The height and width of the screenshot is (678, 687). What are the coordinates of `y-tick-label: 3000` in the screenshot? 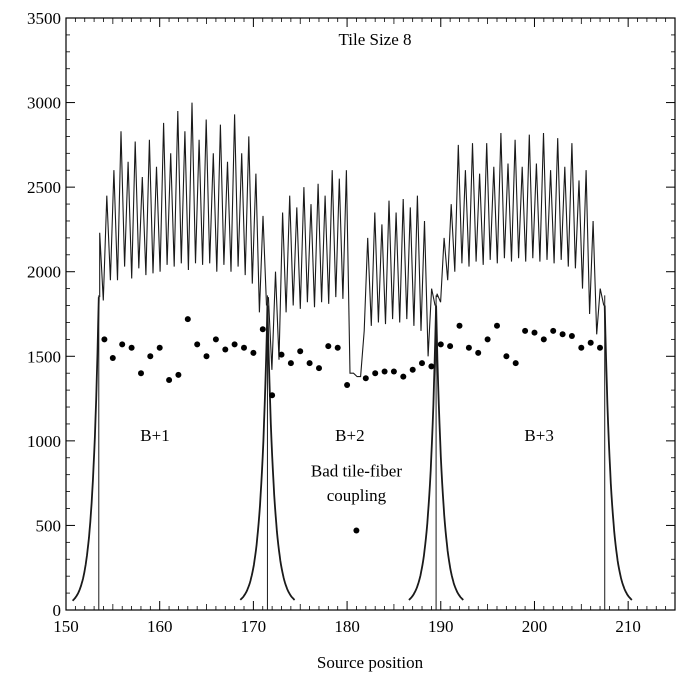 It's located at (44, 103).